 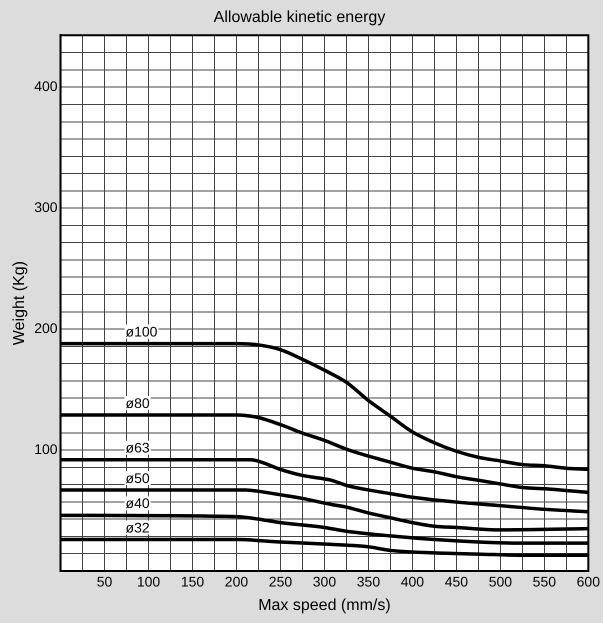 What do you see at coordinates (46, 328) in the screenshot?
I see `y-tick-label: 200` at bounding box center [46, 328].